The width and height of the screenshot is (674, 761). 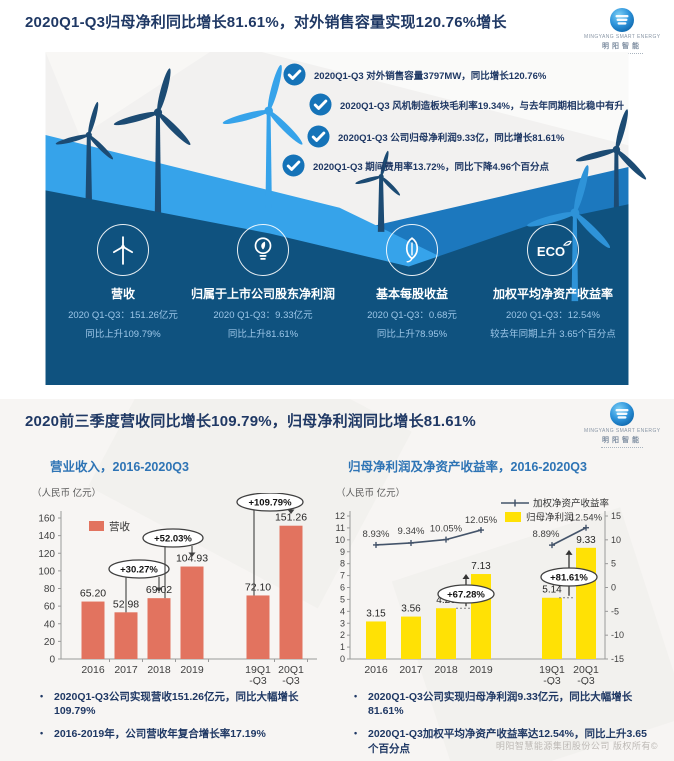 What do you see at coordinates (263, 334) in the screenshot?
I see `metric-change: 同比上升81.61%` at bounding box center [263, 334].